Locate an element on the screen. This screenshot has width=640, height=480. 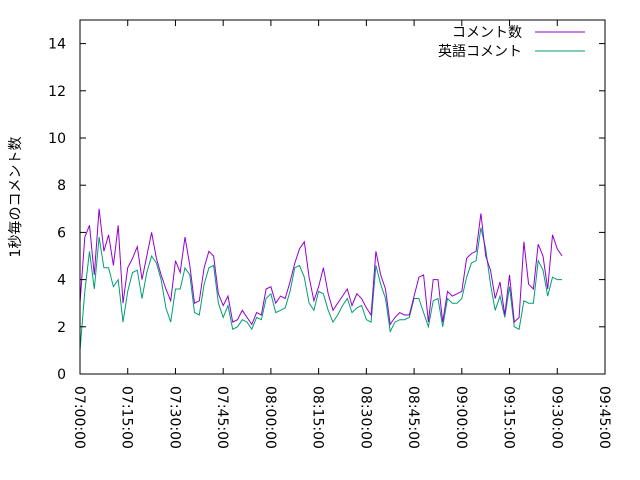
y-axis-label: 1秒毎のコメント数 is located at coordinates (16, 197).